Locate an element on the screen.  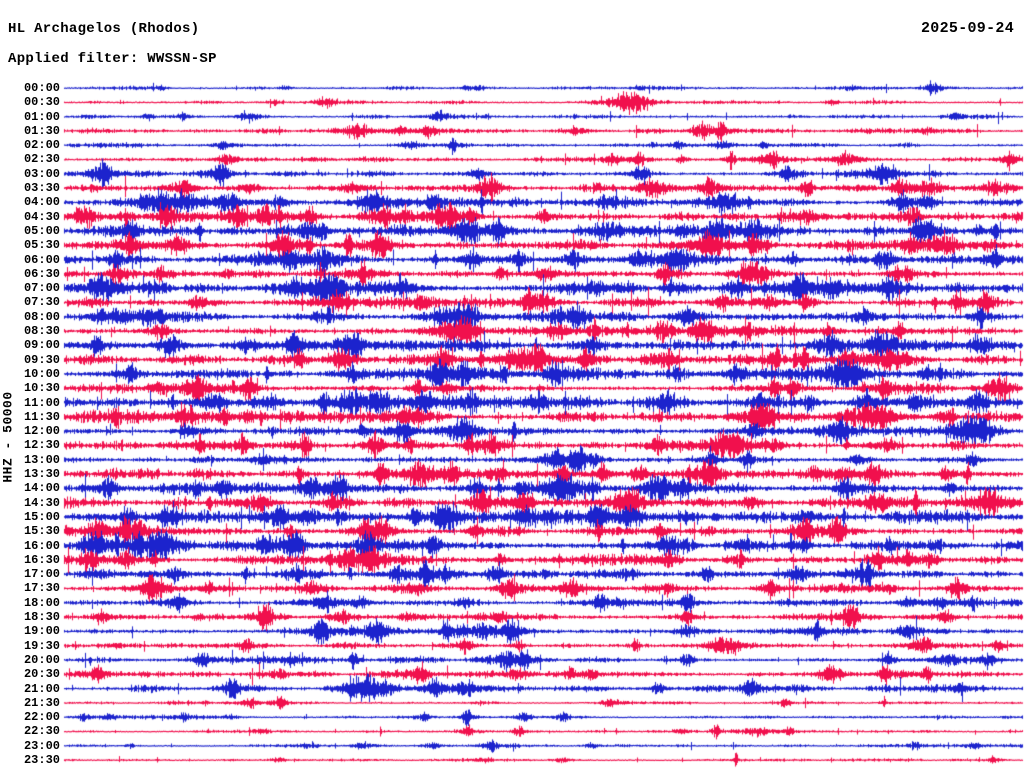
time-label: 01:30 is located at coordinates (41, 130).